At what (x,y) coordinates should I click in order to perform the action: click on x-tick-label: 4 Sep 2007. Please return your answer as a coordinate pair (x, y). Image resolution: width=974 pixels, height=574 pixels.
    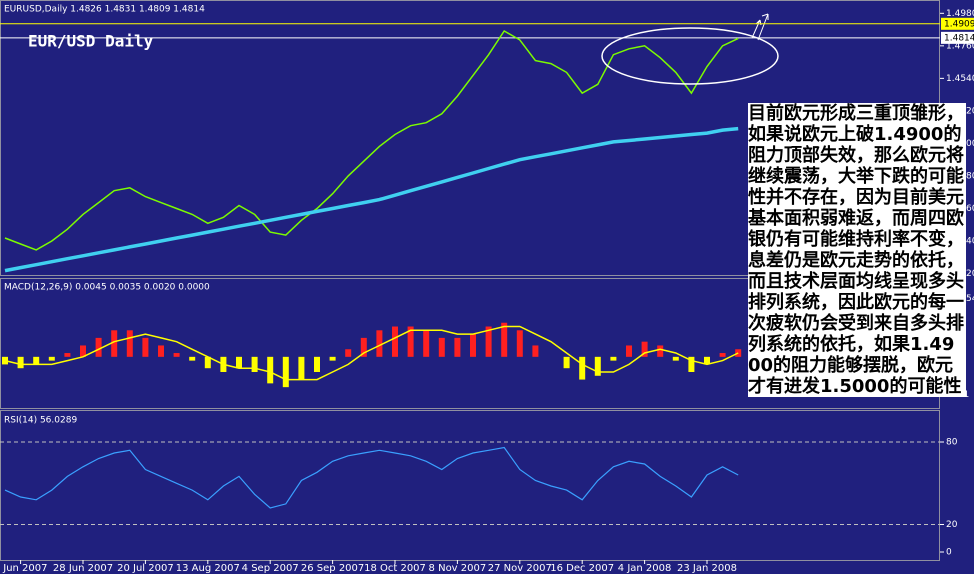
    Looking at the image, I should click on (270, 568).